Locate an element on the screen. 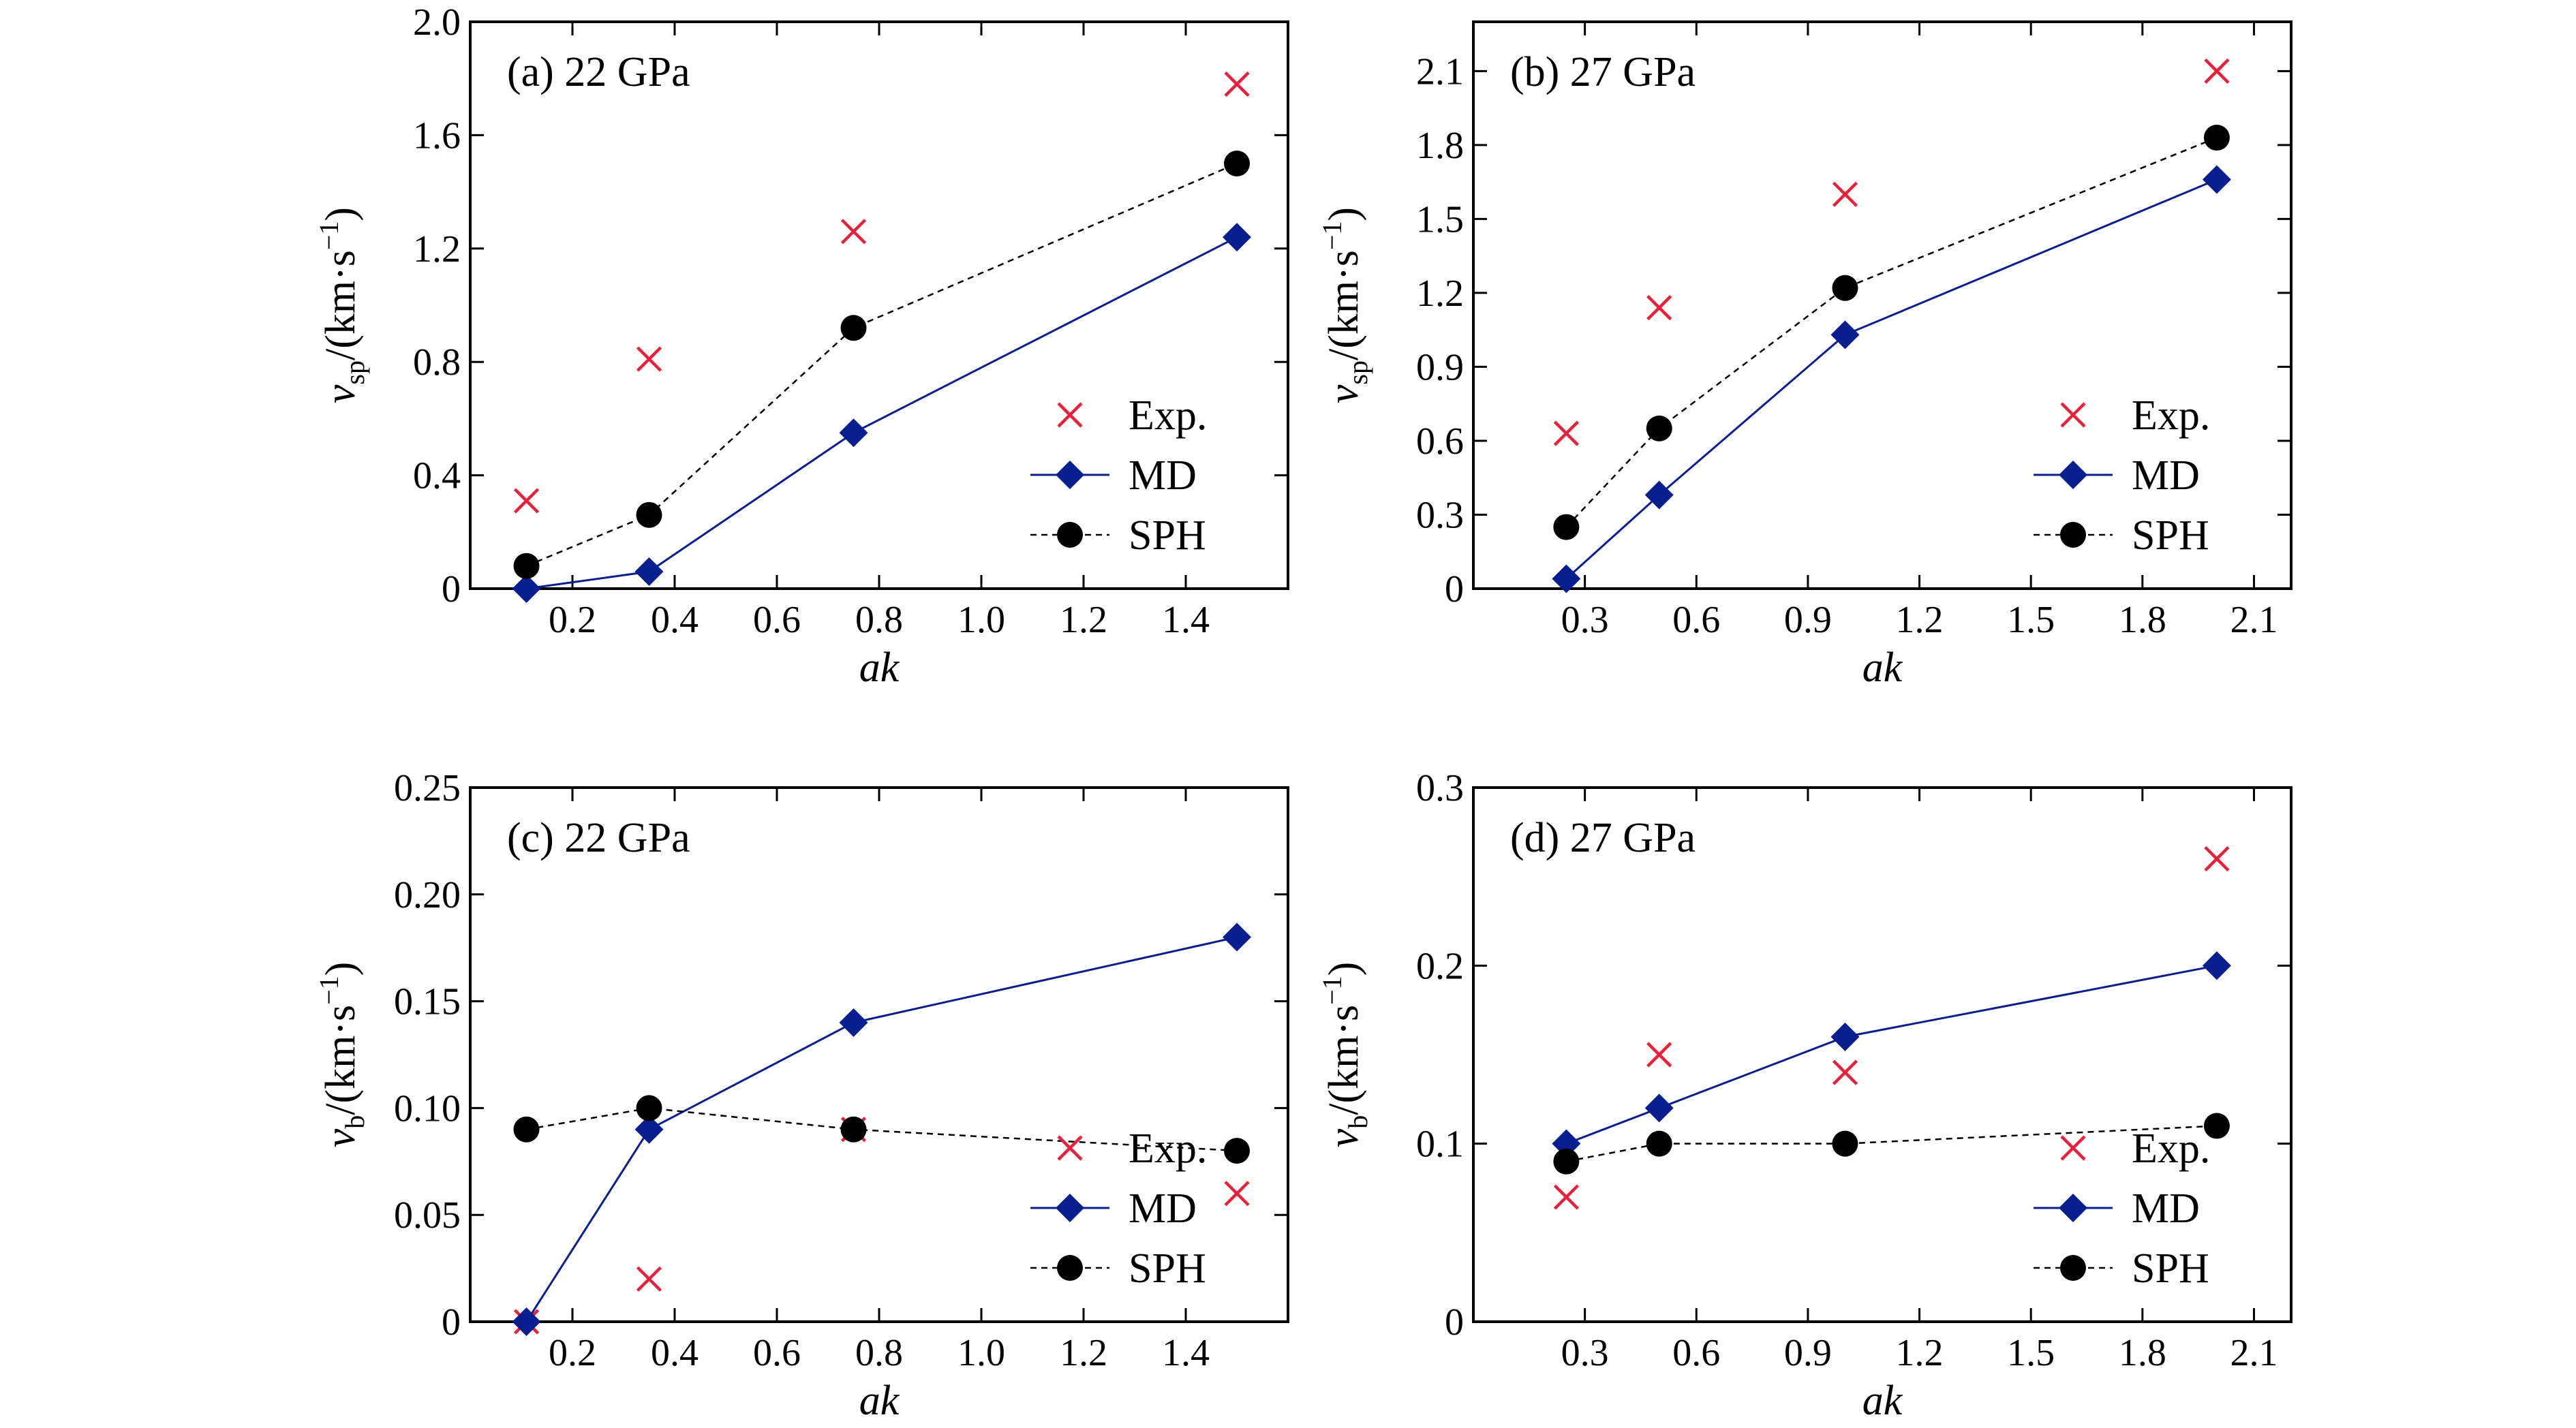 The image size is (2576, 1428). x-tick-label-a: 1.4 is located at coordinates (1186, 620).